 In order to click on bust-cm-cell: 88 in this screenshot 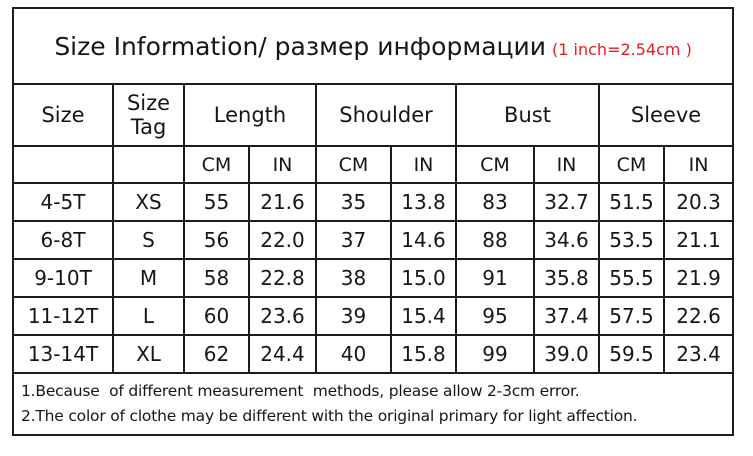, I will do `click(495, 240)`.